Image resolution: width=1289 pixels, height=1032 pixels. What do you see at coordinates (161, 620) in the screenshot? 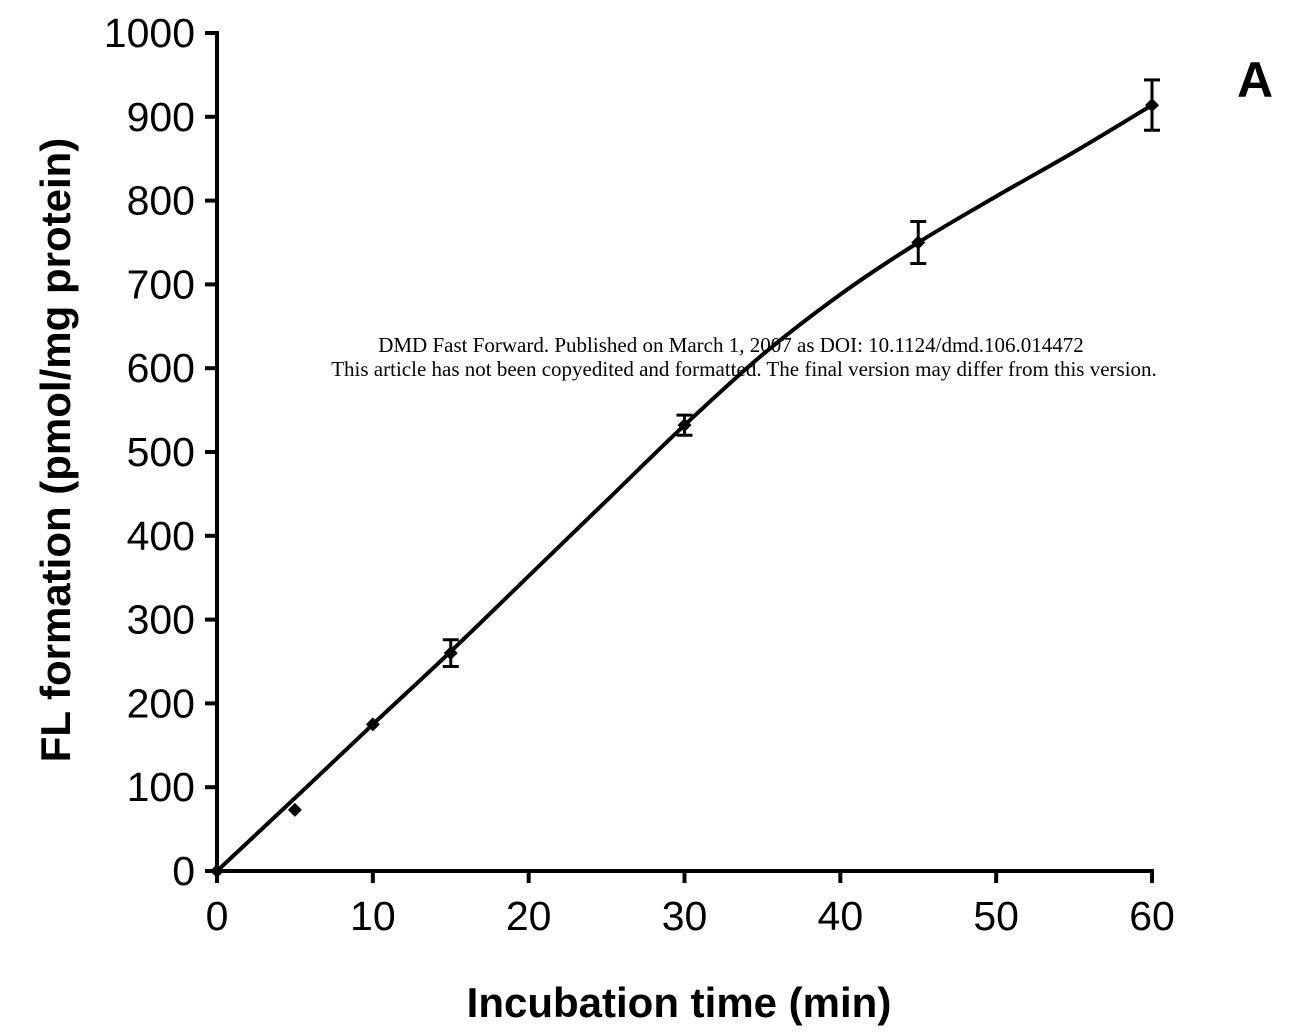
I see `y-tick-label: 300` at bounding box center [161, 620].